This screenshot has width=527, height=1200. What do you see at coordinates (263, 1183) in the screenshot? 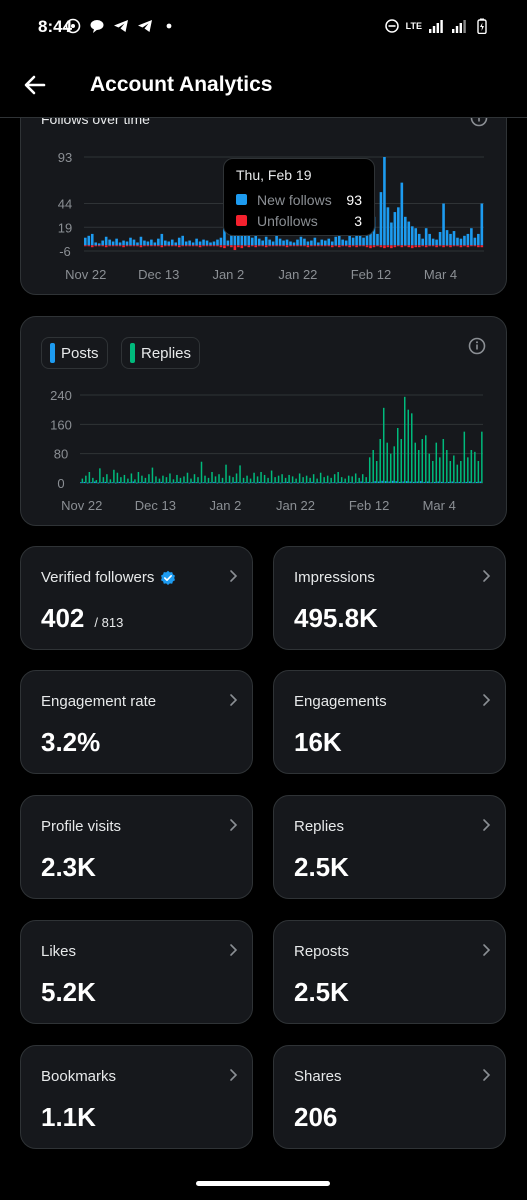
I see `home-indicator` at bounding box center [263, 1183].